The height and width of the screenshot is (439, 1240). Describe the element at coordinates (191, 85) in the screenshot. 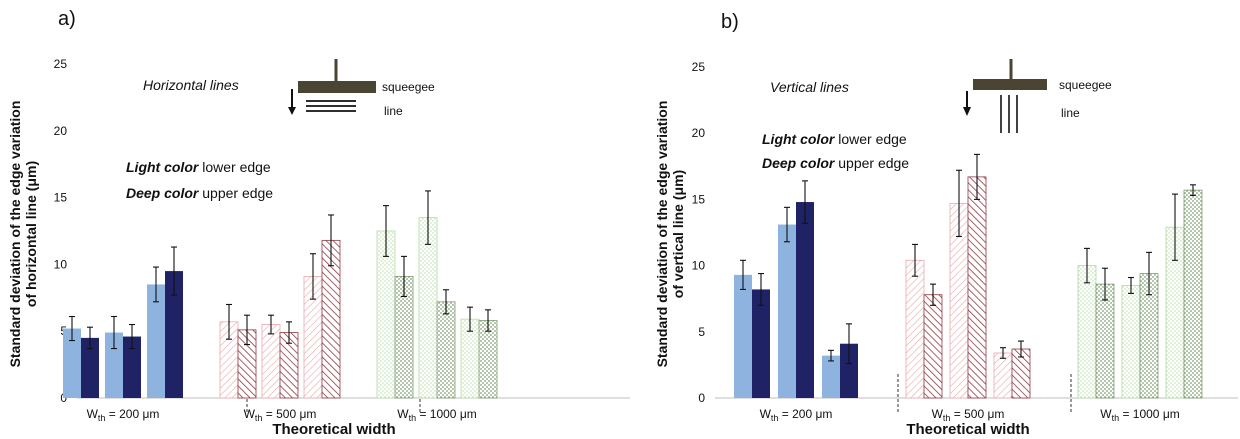

I see `orientation-annotation: Horizontal lines` at that location.